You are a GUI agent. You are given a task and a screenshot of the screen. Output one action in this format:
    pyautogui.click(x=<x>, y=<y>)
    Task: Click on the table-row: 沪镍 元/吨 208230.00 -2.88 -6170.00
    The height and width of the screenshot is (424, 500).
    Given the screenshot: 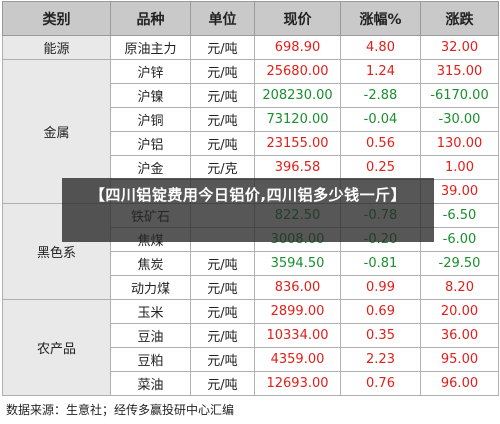 What is the action you would take?
    pyautogui.click(x=251, y=95)
    